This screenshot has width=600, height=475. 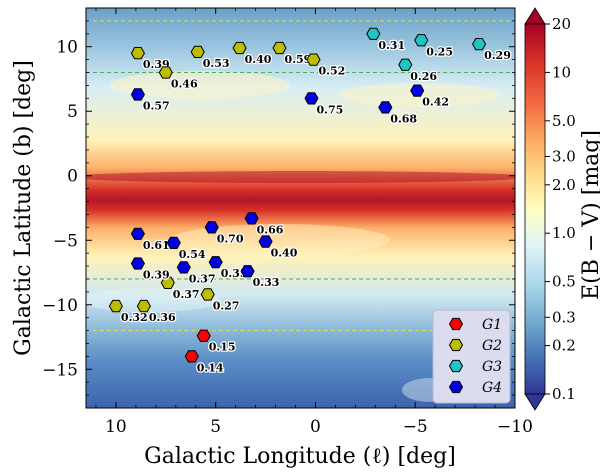 I want to click on marker-value-label: 0.52, so click(x=331, y=71).